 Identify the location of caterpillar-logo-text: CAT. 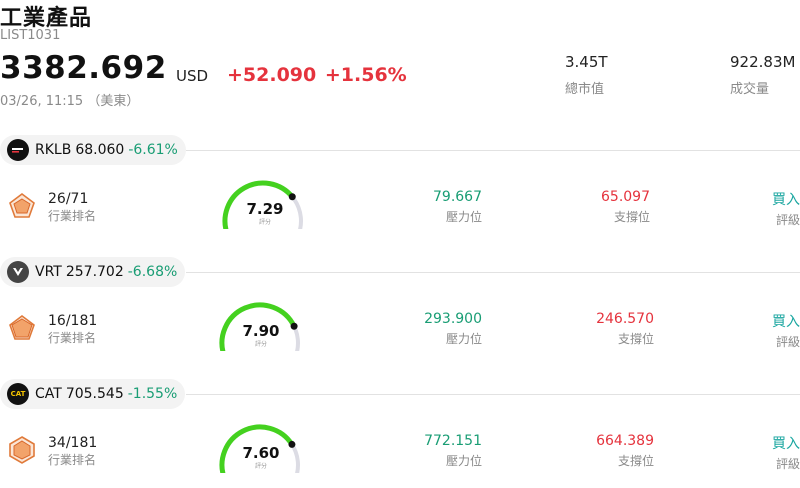
(18, 394).